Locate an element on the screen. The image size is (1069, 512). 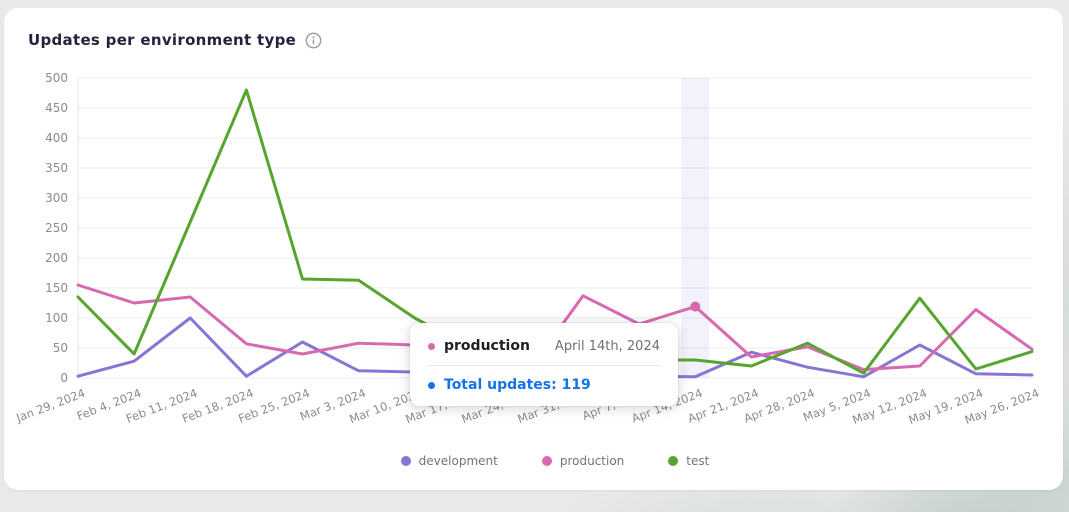
legend-item-production: production is located at coordinates (583, 461).